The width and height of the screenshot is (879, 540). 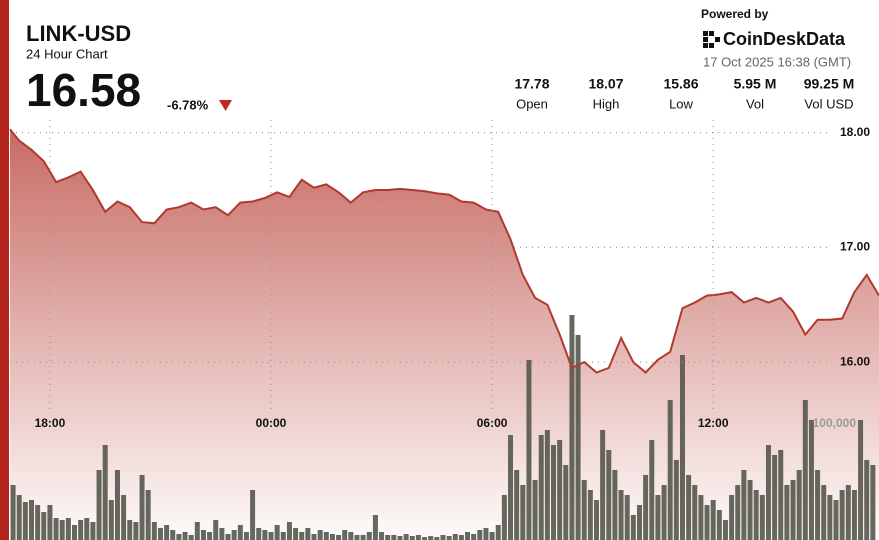 I want to click on stat-value: 5.95 M, so click(x=755, y=84).